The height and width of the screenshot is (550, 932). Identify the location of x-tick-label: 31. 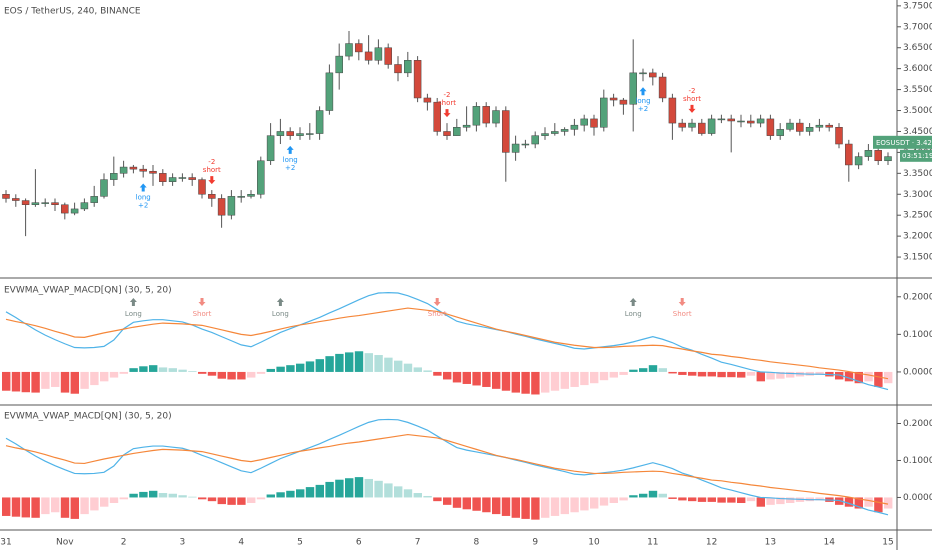
(5, 543).